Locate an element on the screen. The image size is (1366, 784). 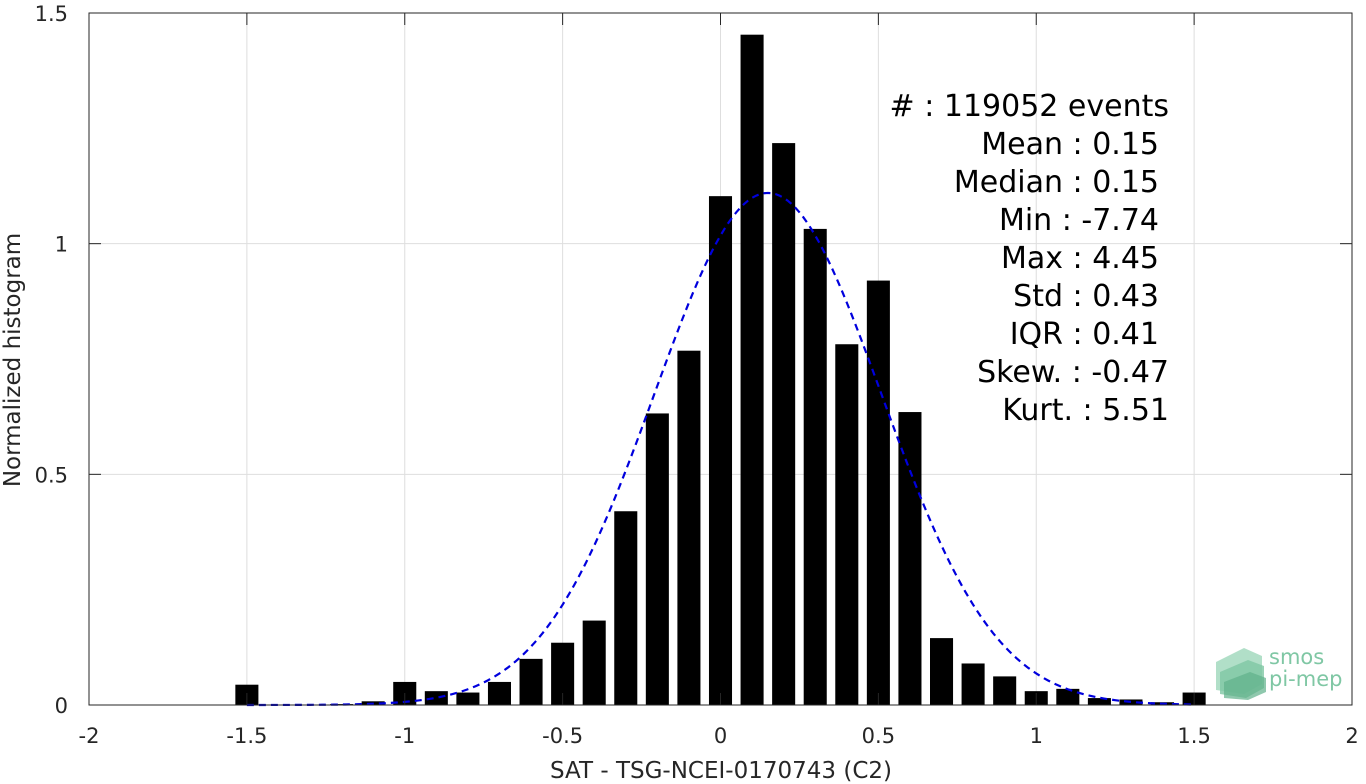
y-tick-labels: 0 0.5 1 1.5 is located at coordinates (51, 360).